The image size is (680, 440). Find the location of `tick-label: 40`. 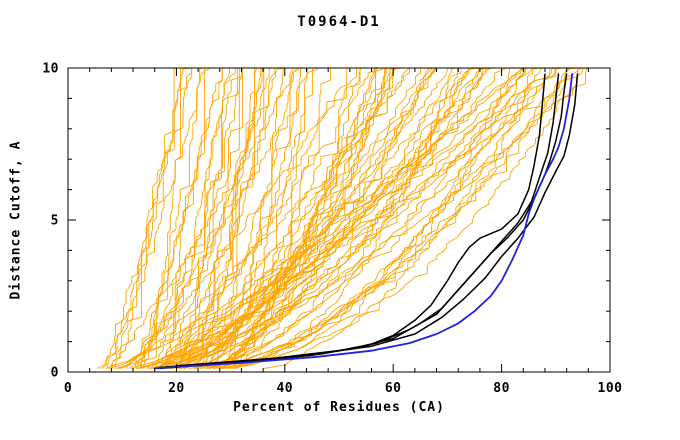

tick-label: 40 is located at coordinates (284, 388).